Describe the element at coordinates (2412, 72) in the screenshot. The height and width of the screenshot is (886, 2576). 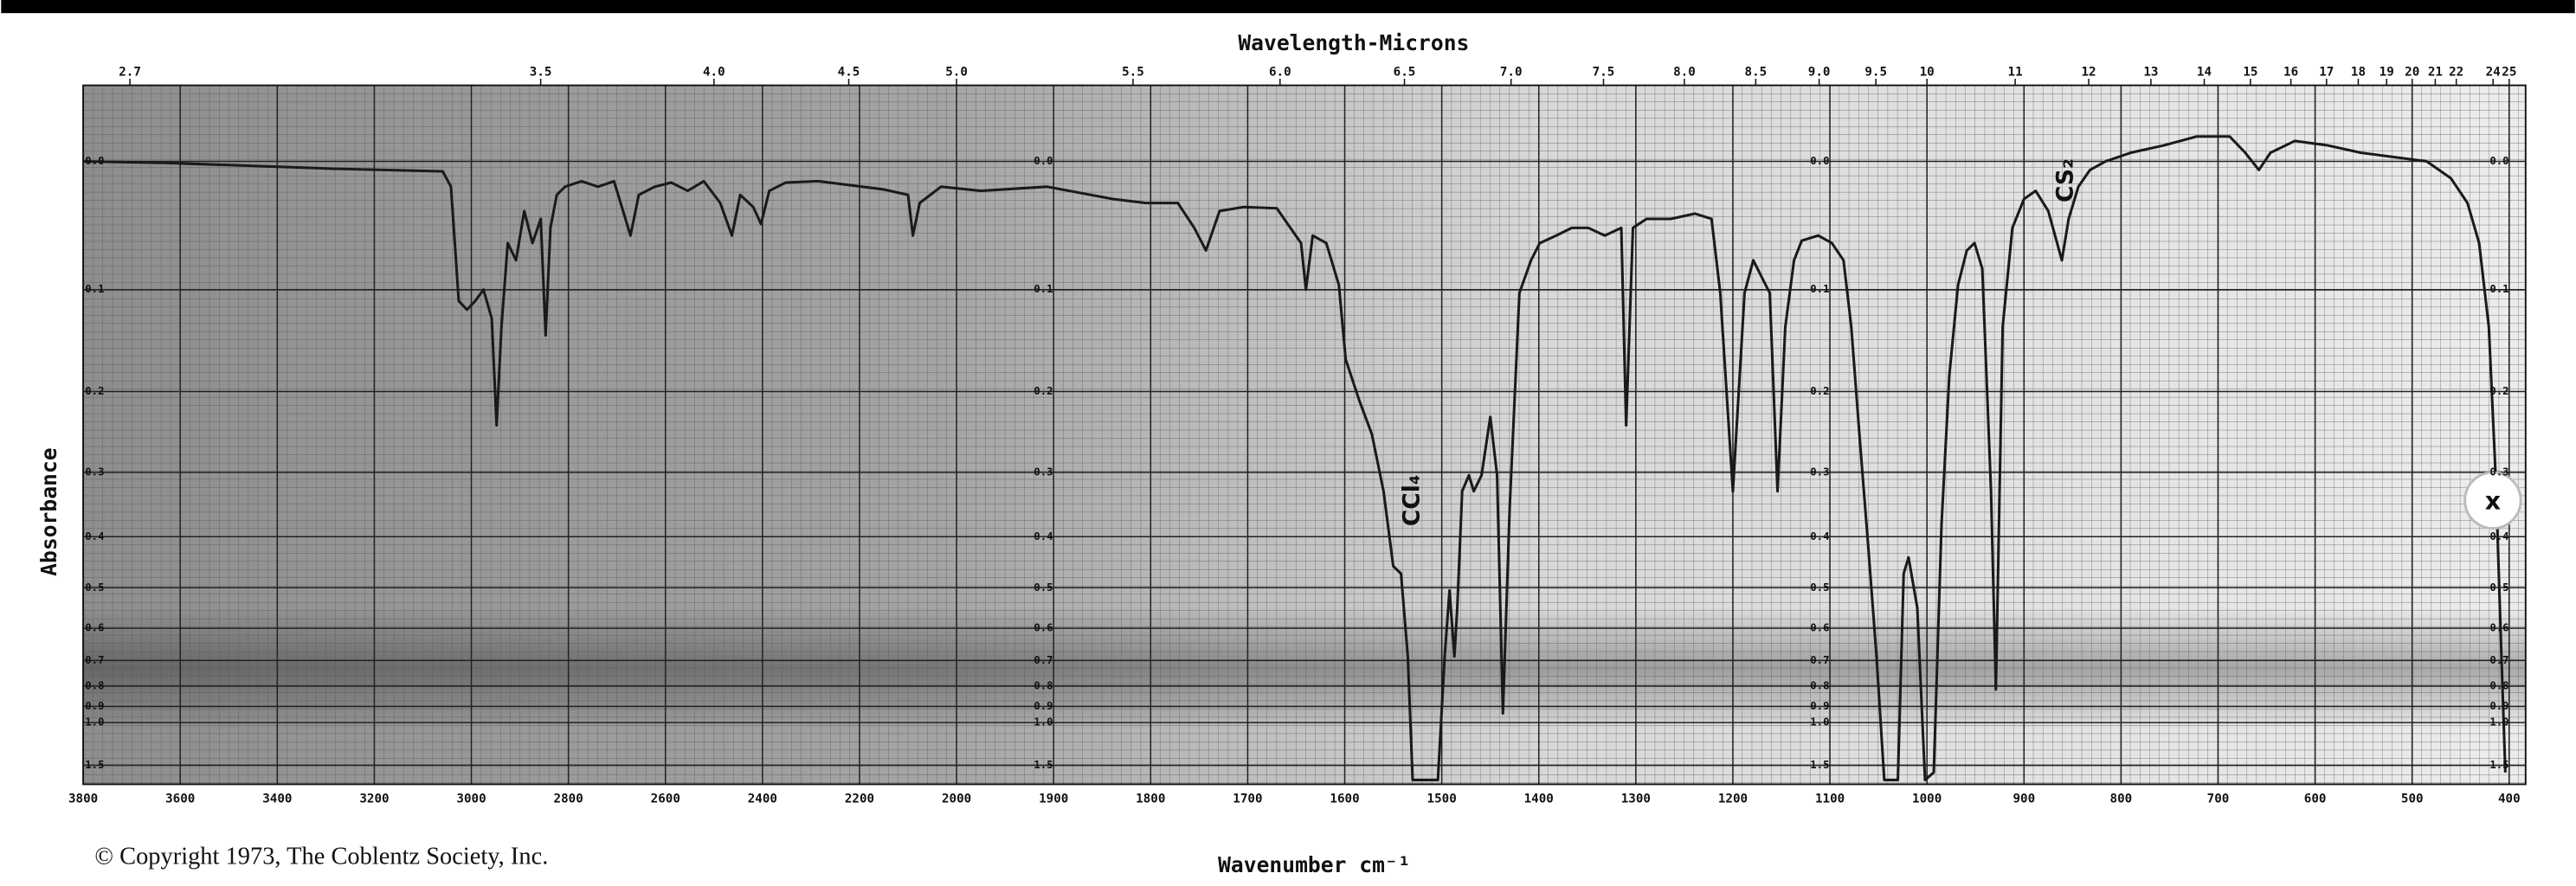
I see `top-tick-label: 20` at that location.